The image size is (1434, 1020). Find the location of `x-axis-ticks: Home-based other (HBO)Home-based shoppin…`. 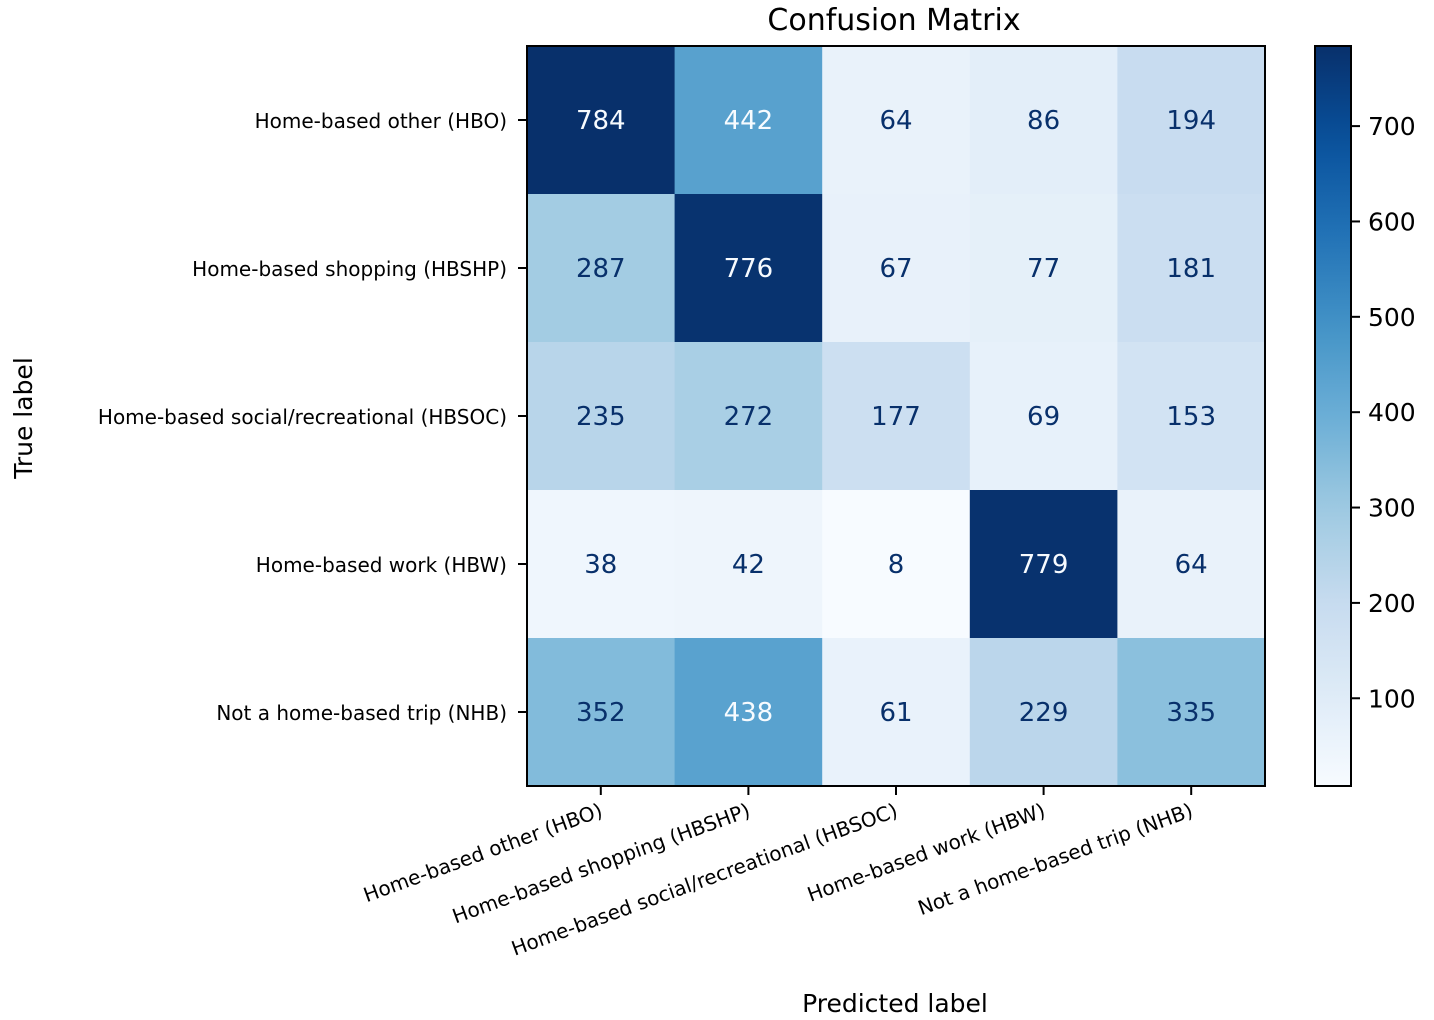

x-axis-ticks: Home-based other (HBO)Home-based shoppin… is located at coordinates (778, 873).